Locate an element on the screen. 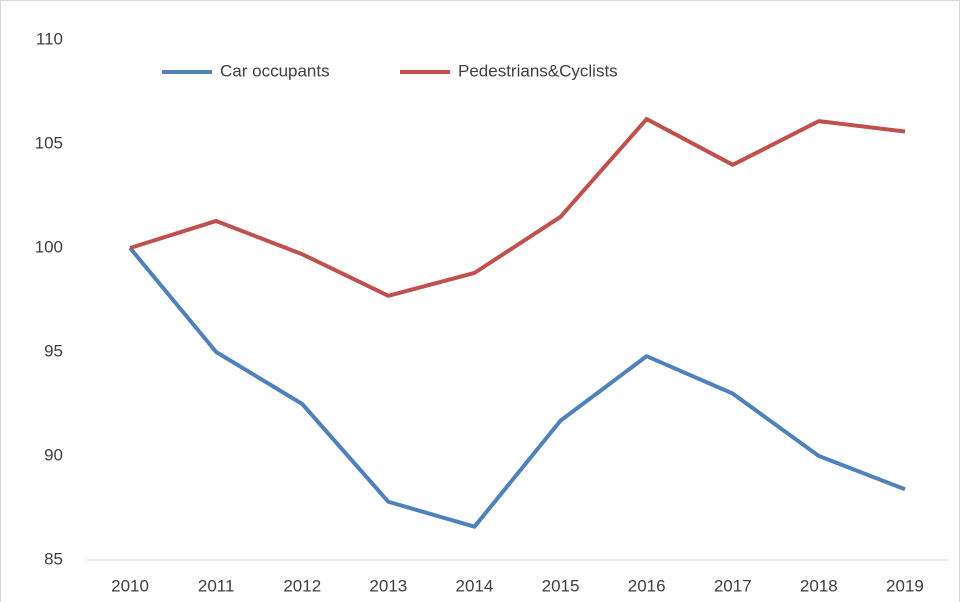 This screenshot has height=602, width=960. x-tick-label: 2012 is located at coordinates (302, 585).